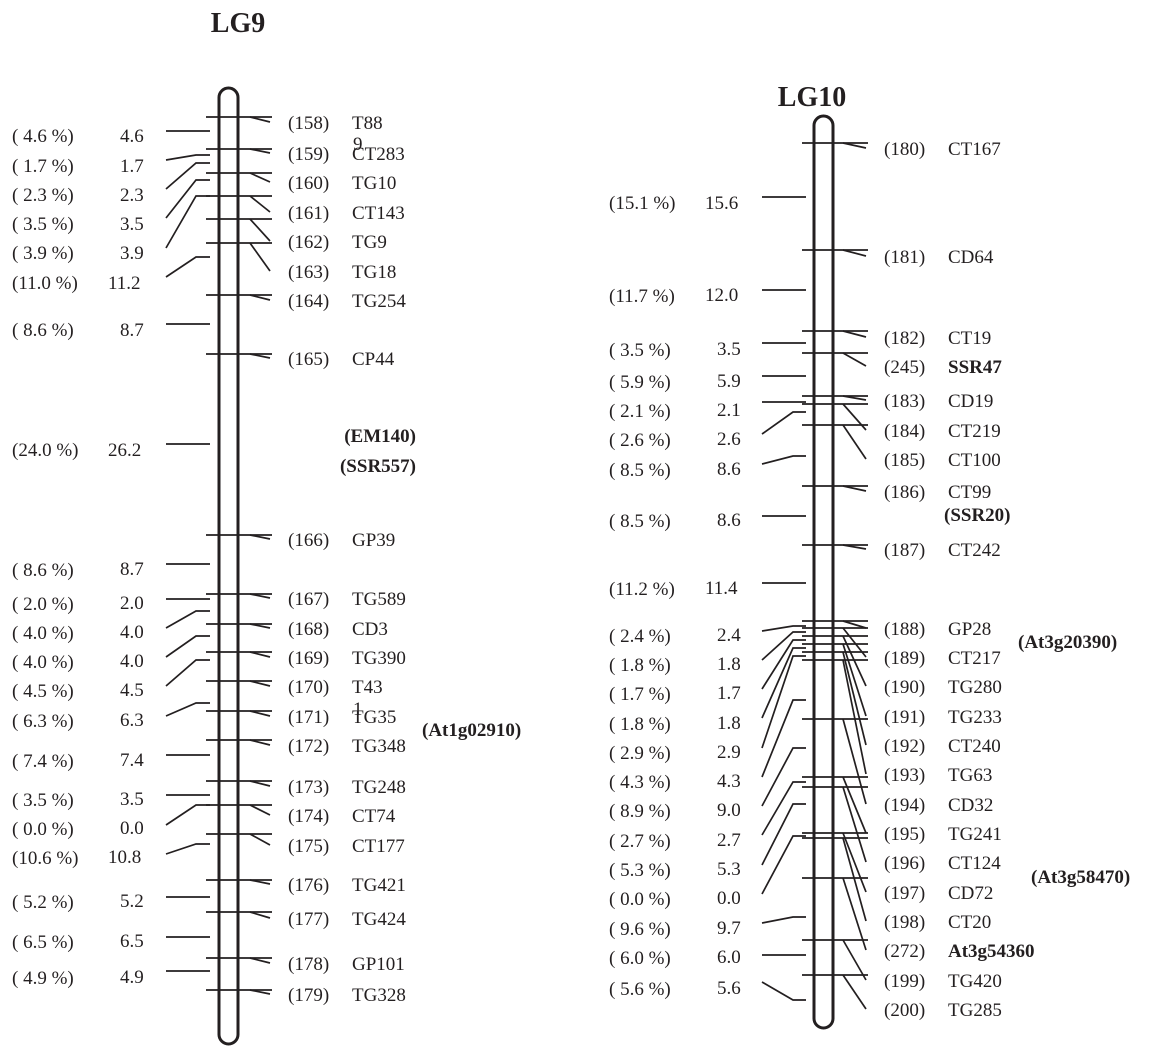 The image size is (1156, 1046). I want to click on lg10-marker-name: CD19, so click(970, 401).